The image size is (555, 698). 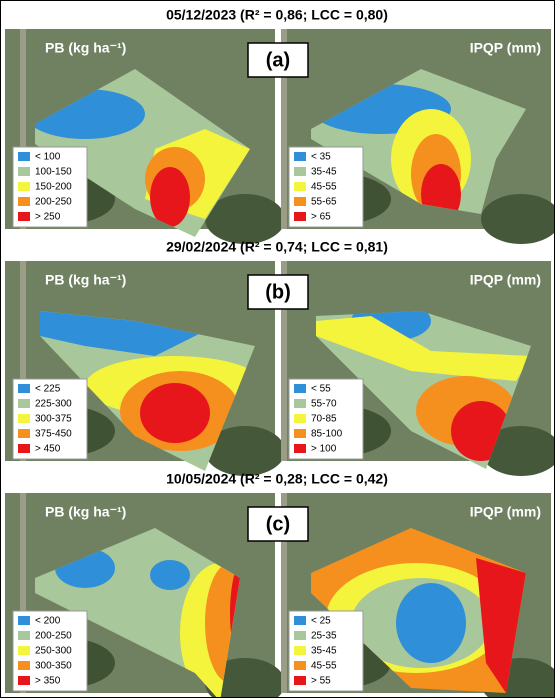 I want to click on legend-label: 55-70, so click(x=324, y=404).